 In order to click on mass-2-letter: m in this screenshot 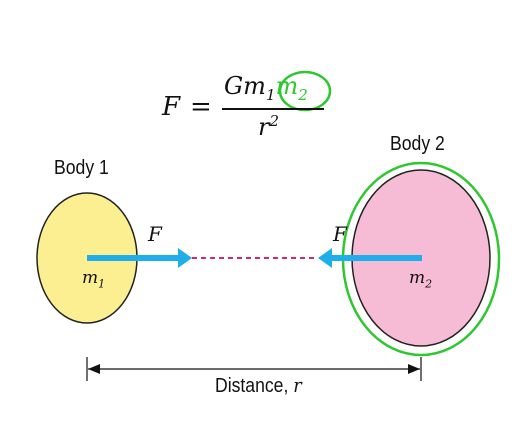, I will do `click(417, 278)`.